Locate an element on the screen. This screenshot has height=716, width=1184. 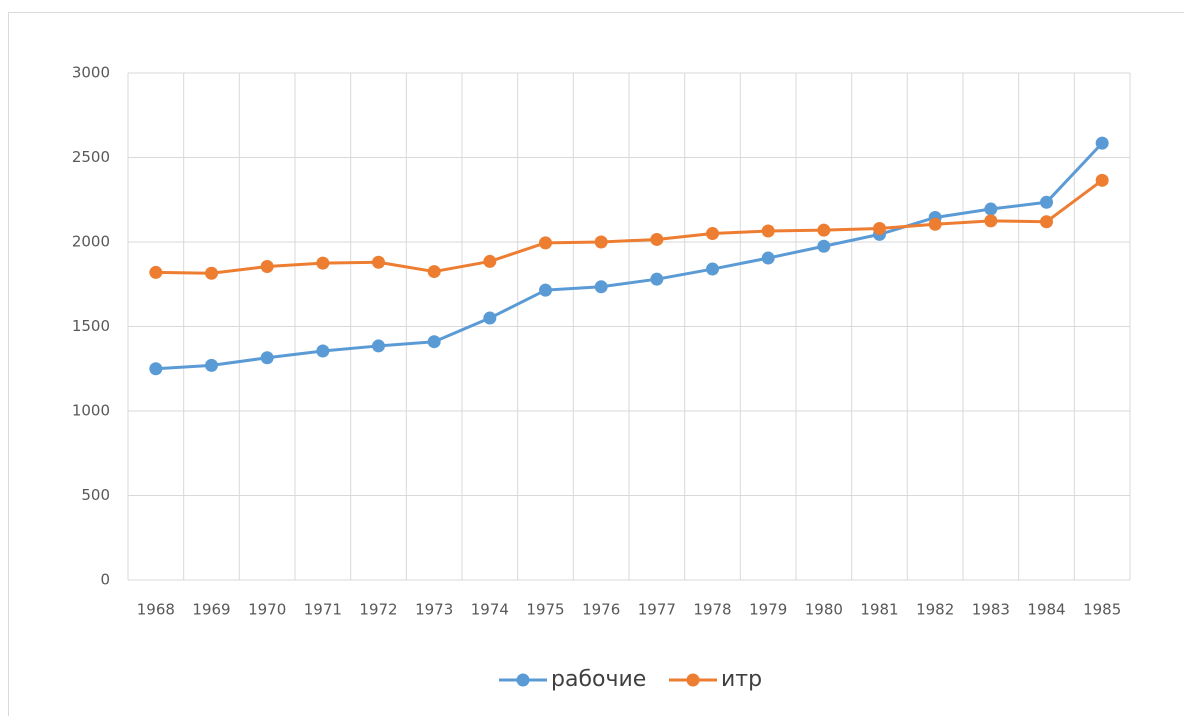
y-tick-label: 500 is located at coordinates (95, 495).